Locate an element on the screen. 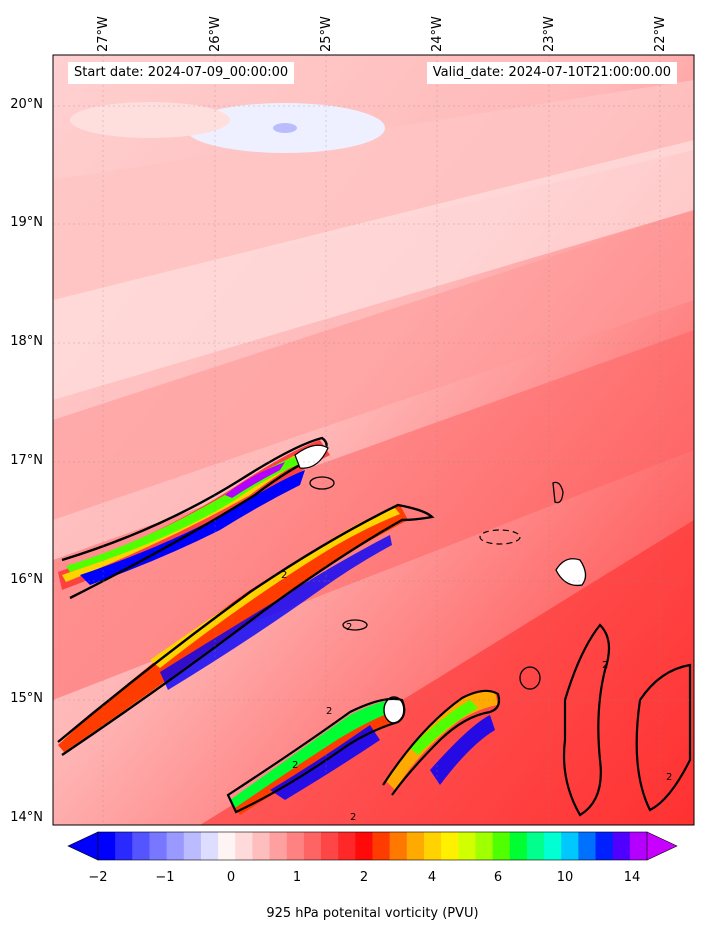 This screenshot has width=703, height=935. colorbar-swatches is located at coordinates (373, 846).